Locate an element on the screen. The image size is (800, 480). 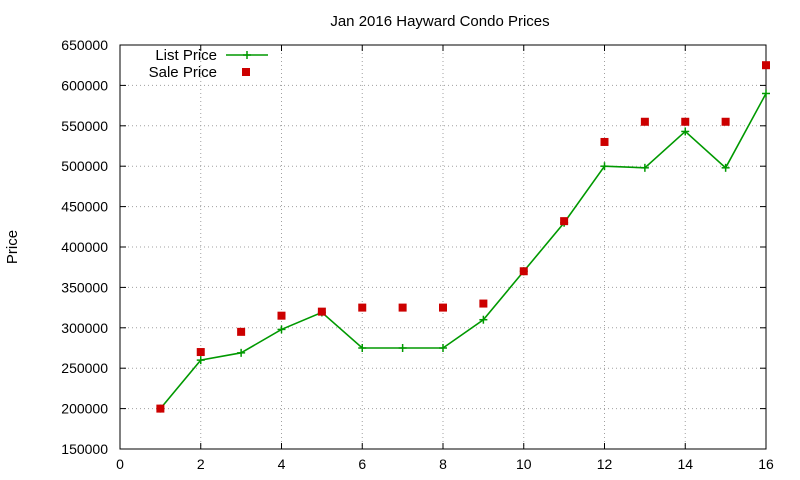
y-tick-label: 500000 is located at coordinates (84, 166).